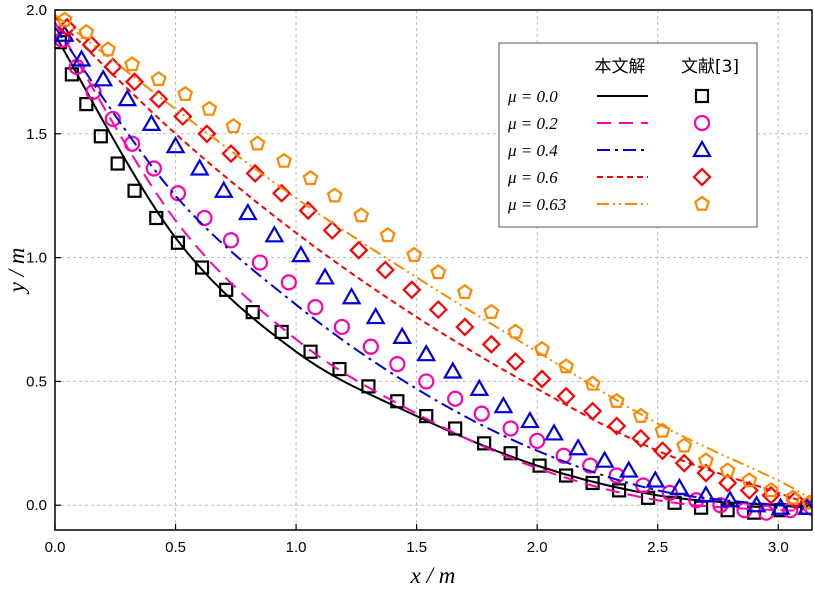 The image size is (815, 590). Describe the element at coordinates (608, 96) in the screenshot. I see `legend-entry: μ = 0.0` at that location.